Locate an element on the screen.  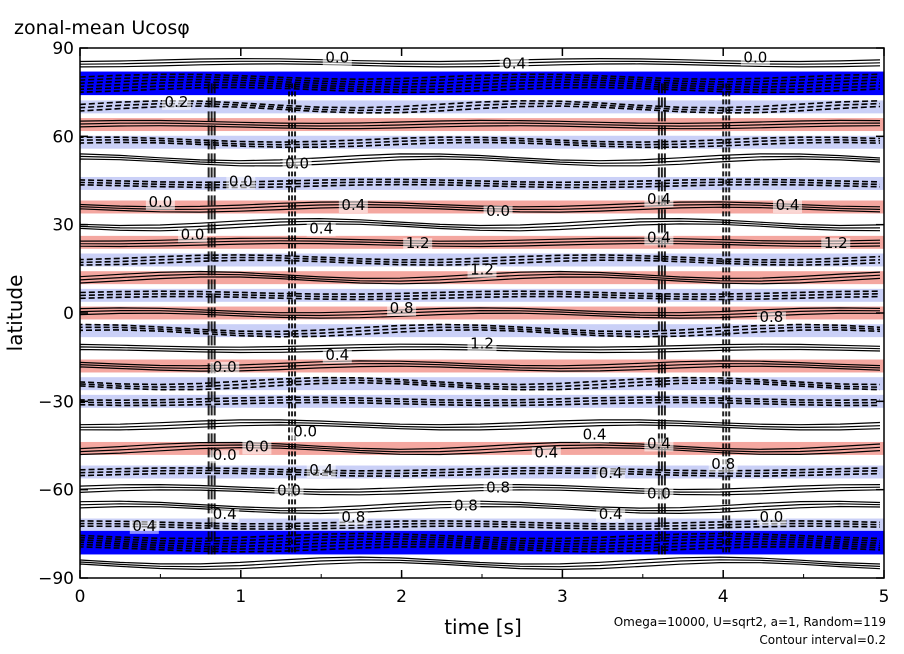
band is located at coordinates (482, 448).